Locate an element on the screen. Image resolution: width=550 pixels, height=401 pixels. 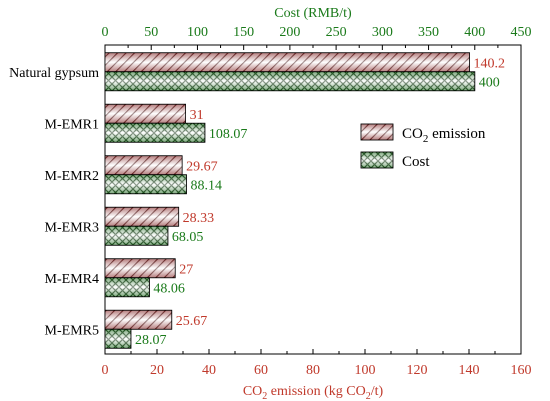
bottom-axis-tick-label: 60 is located at coordinates (261, 370).